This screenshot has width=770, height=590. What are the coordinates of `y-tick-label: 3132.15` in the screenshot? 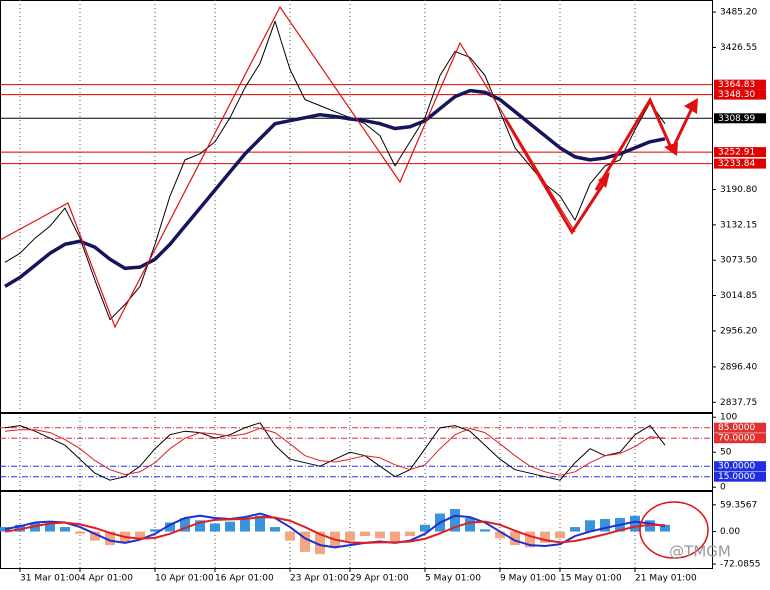 It's located at (738, 225).